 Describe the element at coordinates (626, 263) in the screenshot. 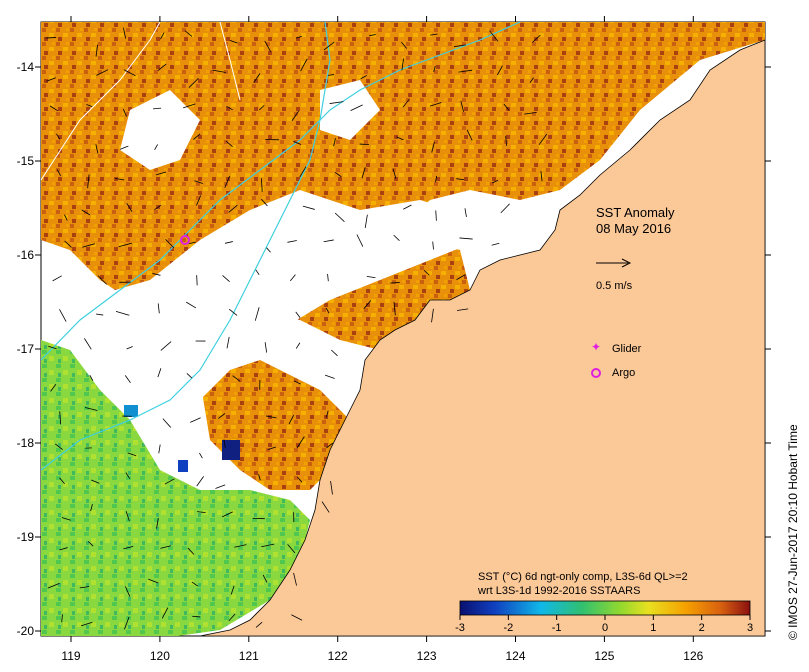

I see `scale-arrow-head` at that location.